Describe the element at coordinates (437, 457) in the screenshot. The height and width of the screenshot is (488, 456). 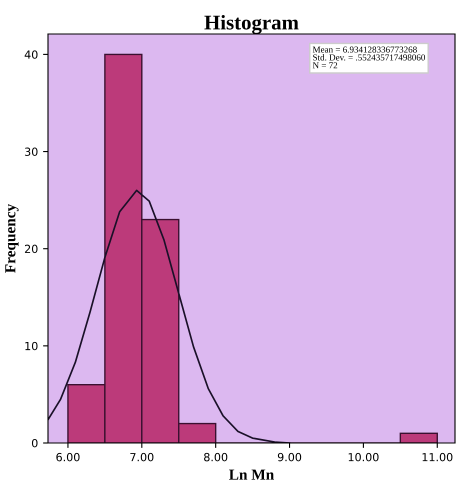
I see `x-tick-label: 11.00` at that location.